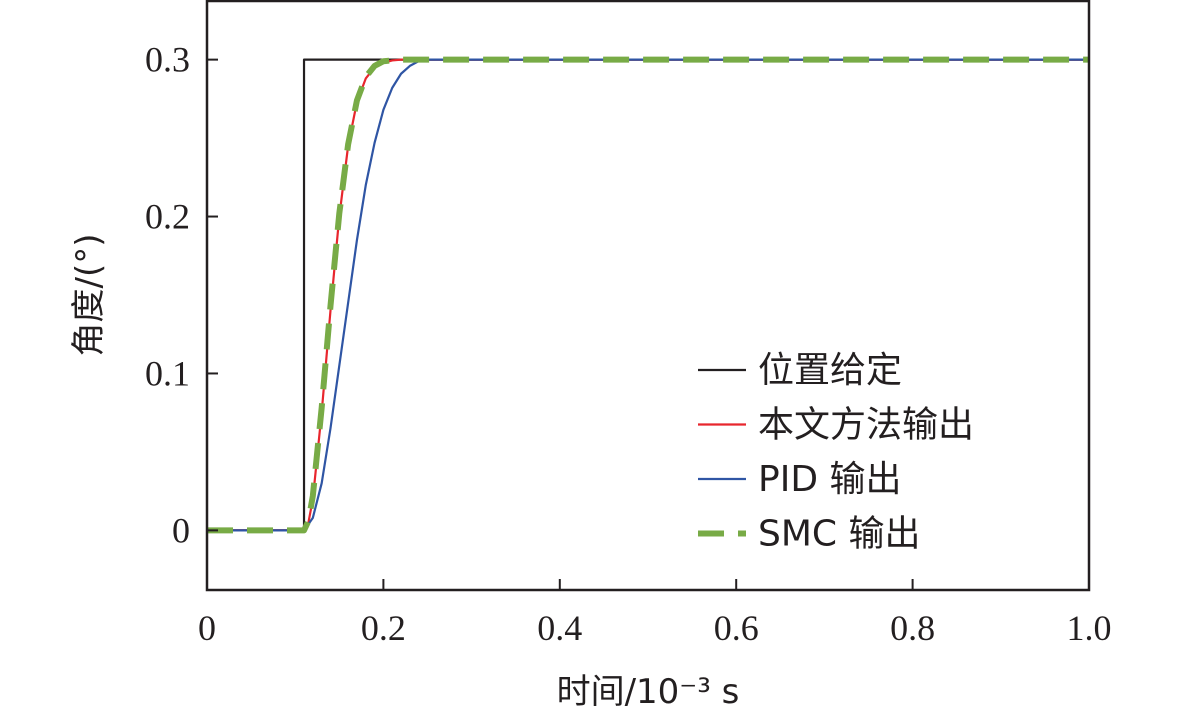 This screenshot has width=1181, height=718. Describe the element at coordinates (830, 479) in the screenshot. I see `legend-label-3: PID 输出` at that location.